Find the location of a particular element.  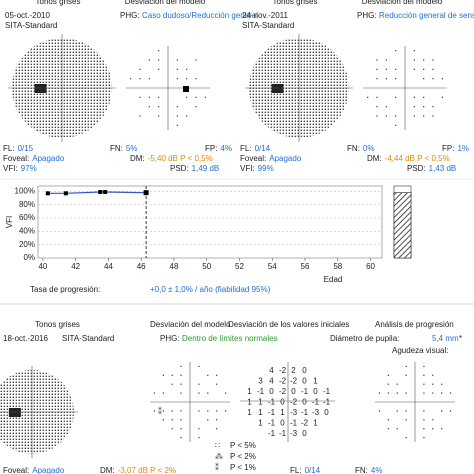

deviation-mark is located at coordinates (186, 89).